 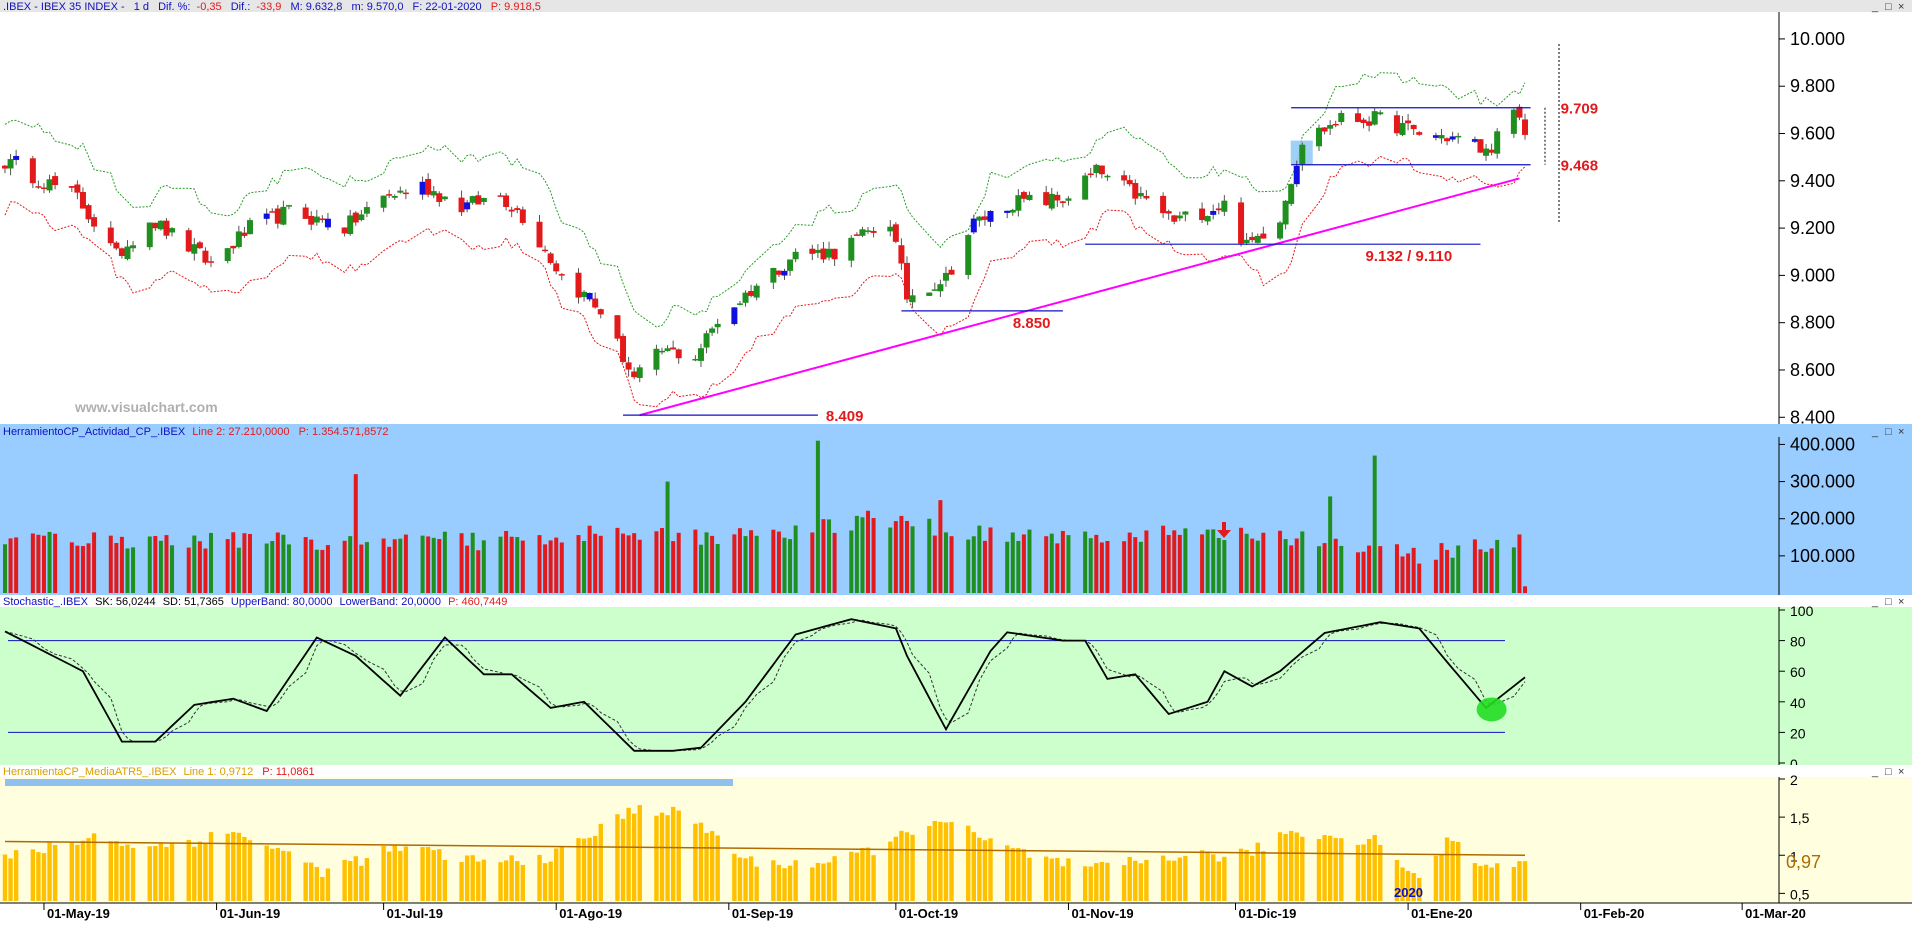 I want to click on main-minimize-icon: _, so click(x=1875, y=7).